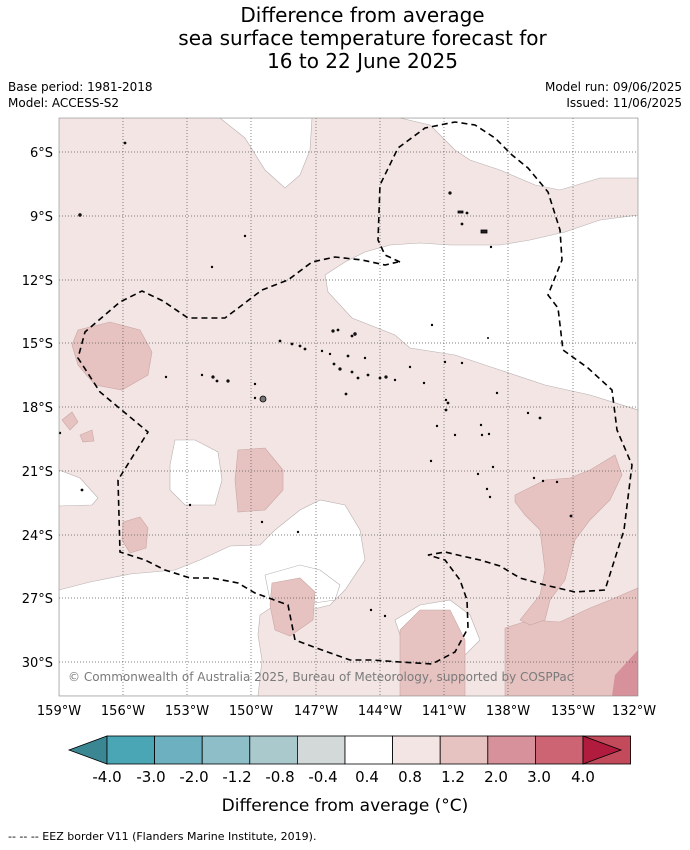 The height and width of the screenshot is (850, 690). I want to click on colorbar-tick-label: -4.0, so click(106, 777).